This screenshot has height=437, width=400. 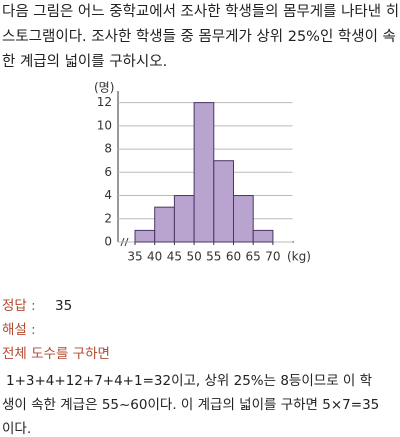 What do you see at coordinates (108, 149) in the screenshot?
I see `y-tick-label: 8` at bounding box center [108, 149].